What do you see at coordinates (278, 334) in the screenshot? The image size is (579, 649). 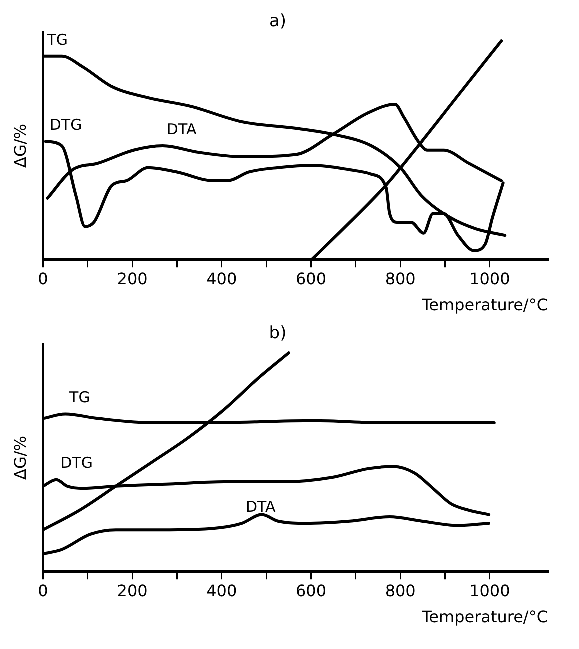 I see `chart-title: b)` at bounding box center [278, 334].